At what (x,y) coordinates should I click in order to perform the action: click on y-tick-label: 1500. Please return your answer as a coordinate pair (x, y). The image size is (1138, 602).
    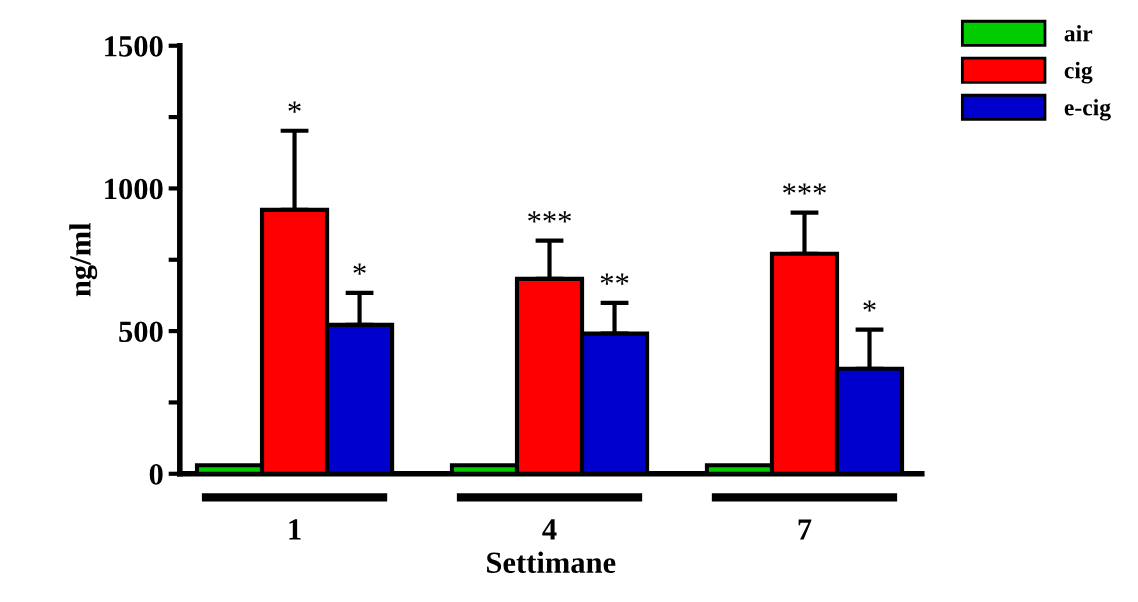
    Looking at the image, I should click on (134, 46).